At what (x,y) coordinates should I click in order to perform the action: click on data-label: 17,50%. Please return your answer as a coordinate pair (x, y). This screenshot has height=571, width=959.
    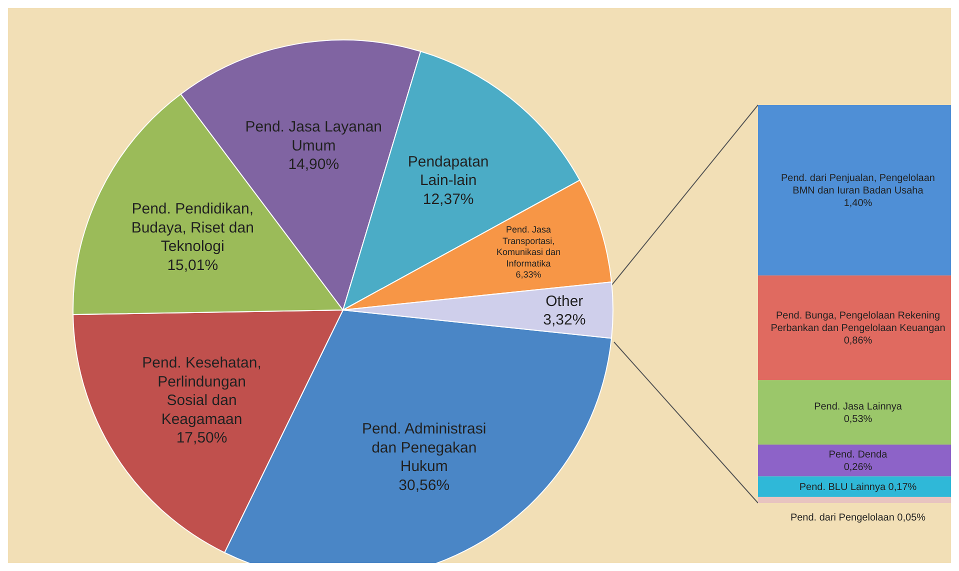
    Looking at the image, I should click on (202, 438).